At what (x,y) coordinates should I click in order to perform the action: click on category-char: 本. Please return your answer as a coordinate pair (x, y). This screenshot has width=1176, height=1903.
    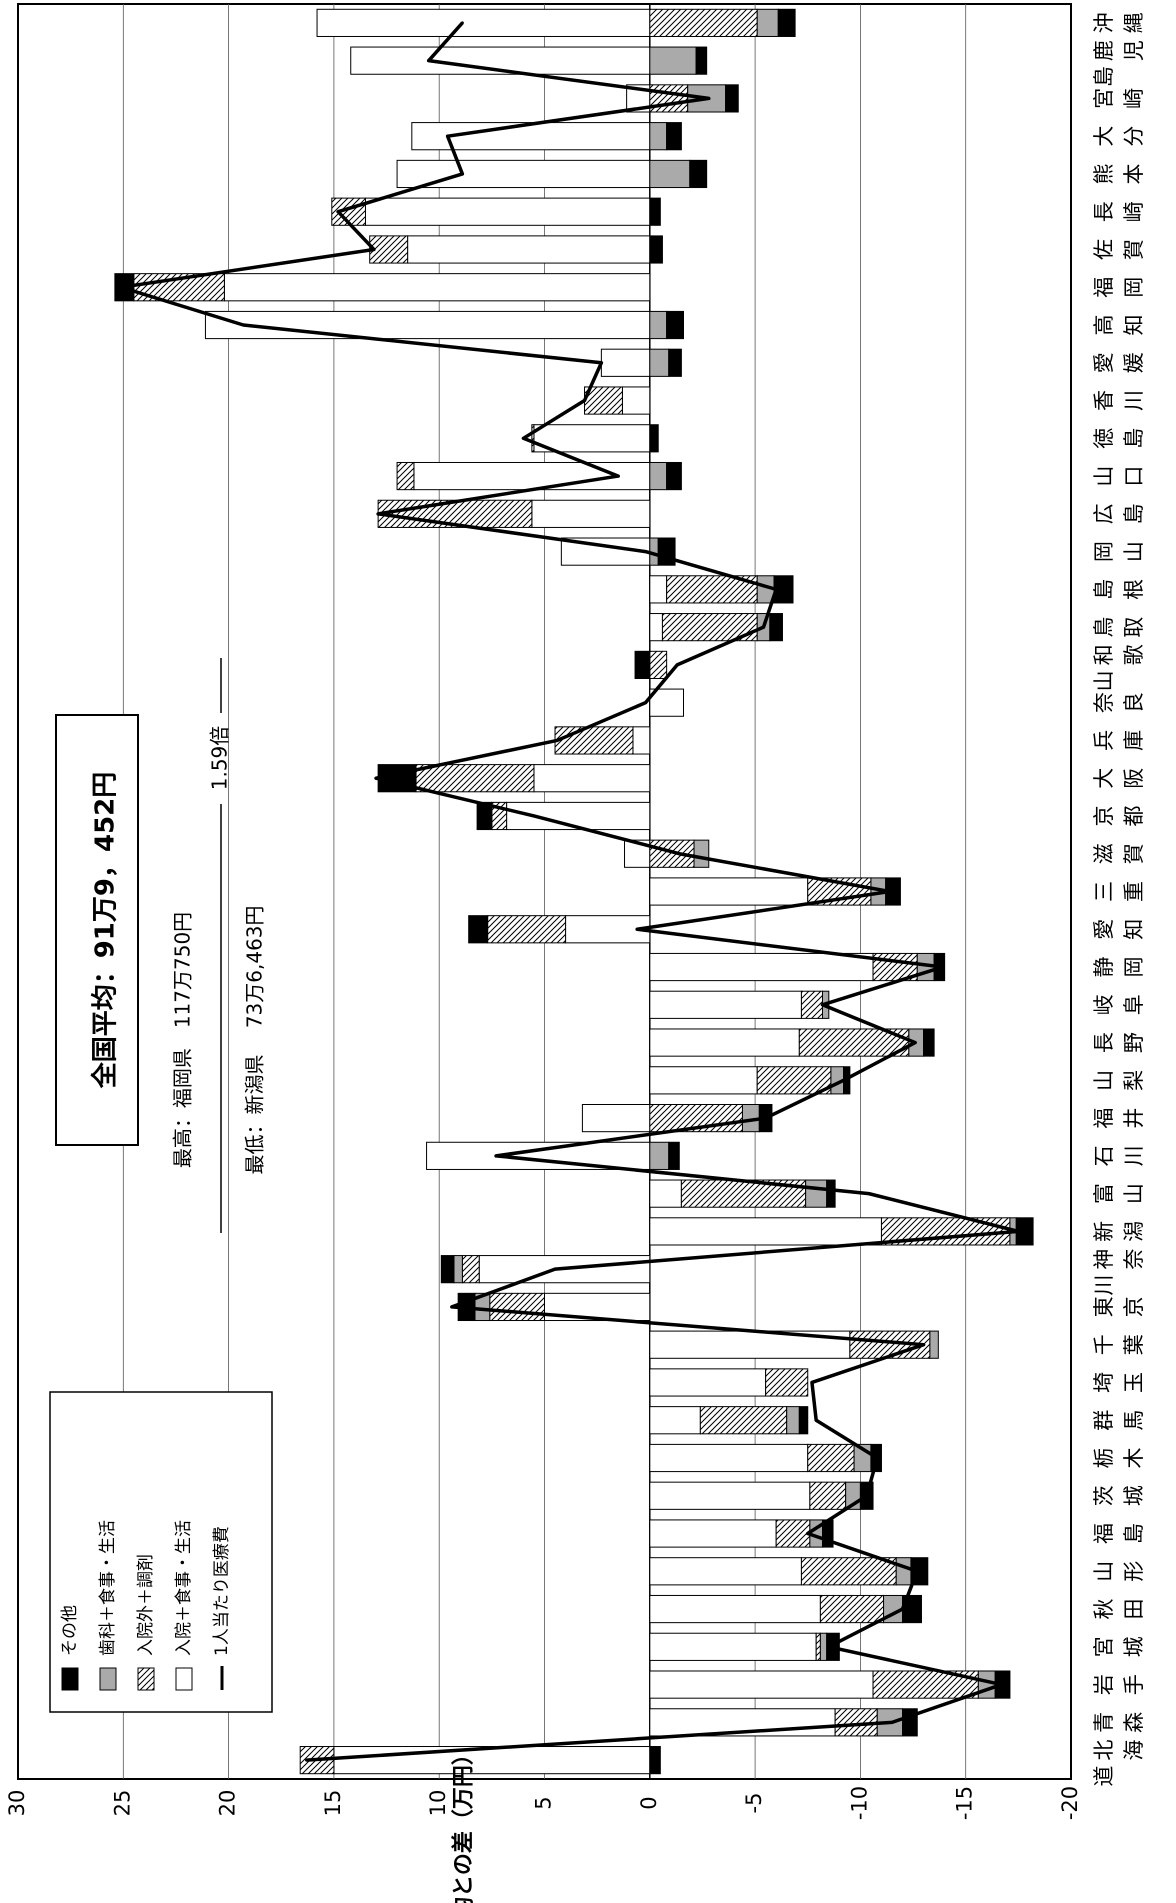
    Looking at the image, I should click on (1134, 173).